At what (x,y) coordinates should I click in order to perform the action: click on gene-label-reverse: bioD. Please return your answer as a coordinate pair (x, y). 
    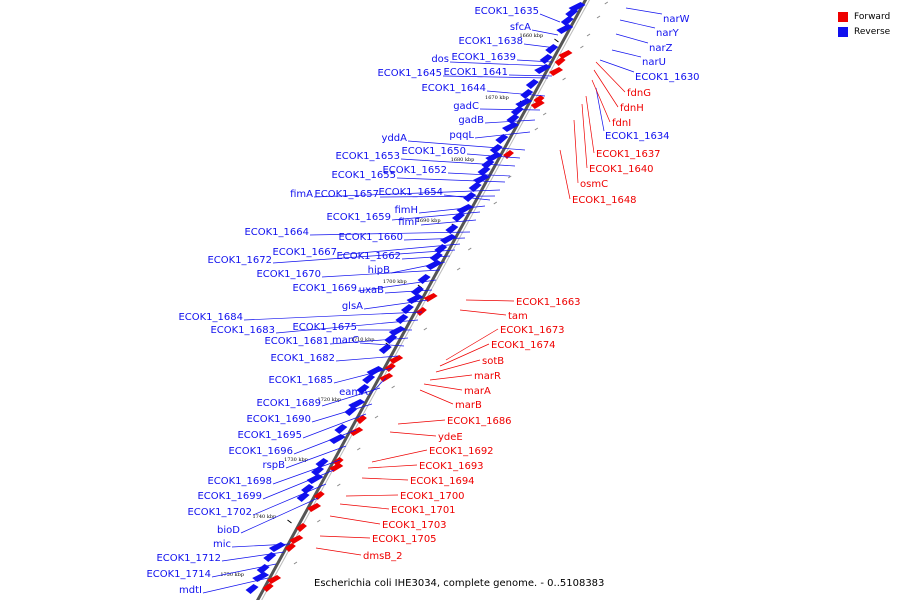
    Looking at the image, I should click on (228, 530).